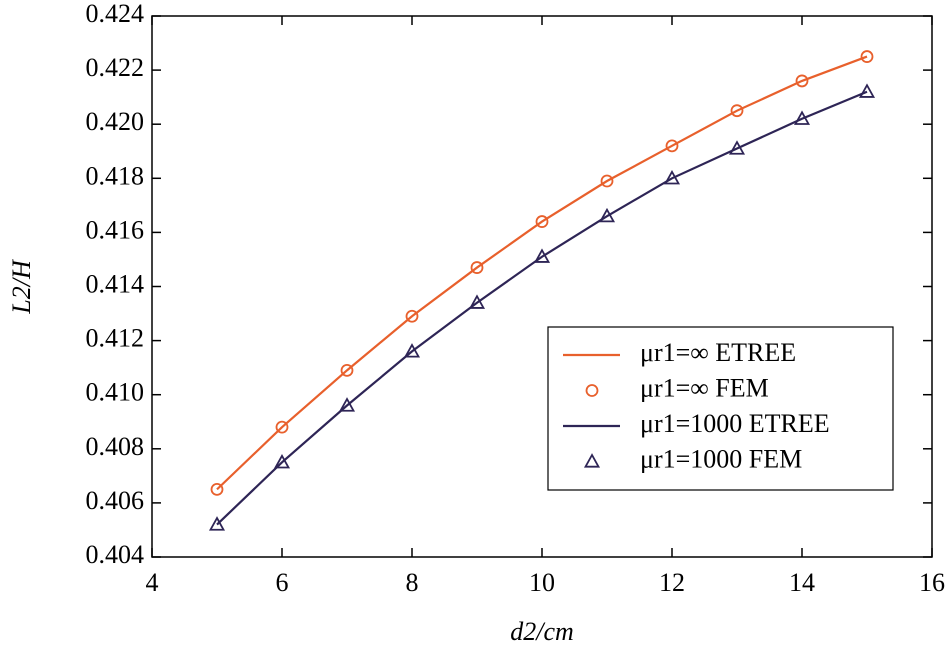  Describe the element at coordinates (542, 631) in the screenshot. I see `x-axis-label: d2/cm` at that location.